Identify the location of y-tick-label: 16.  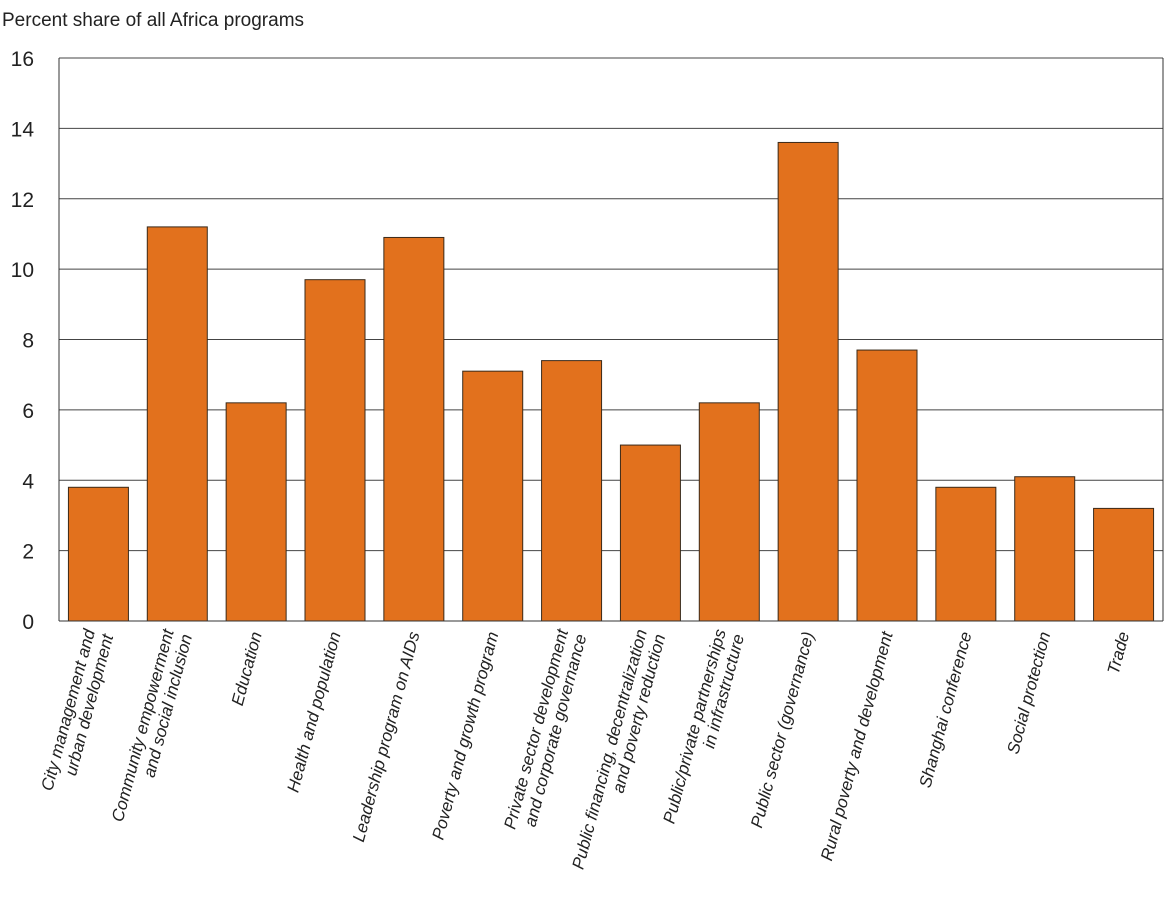
(22, 59).